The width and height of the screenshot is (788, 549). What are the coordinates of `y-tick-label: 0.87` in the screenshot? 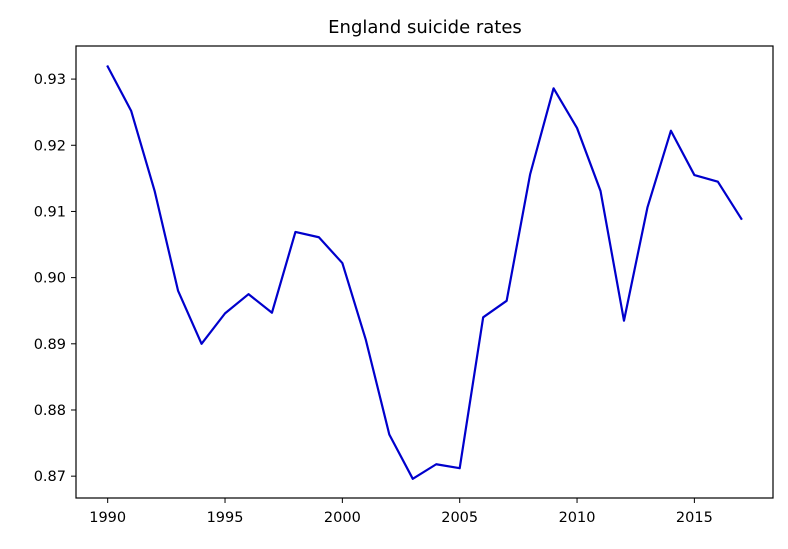 It's located at (50, 477).